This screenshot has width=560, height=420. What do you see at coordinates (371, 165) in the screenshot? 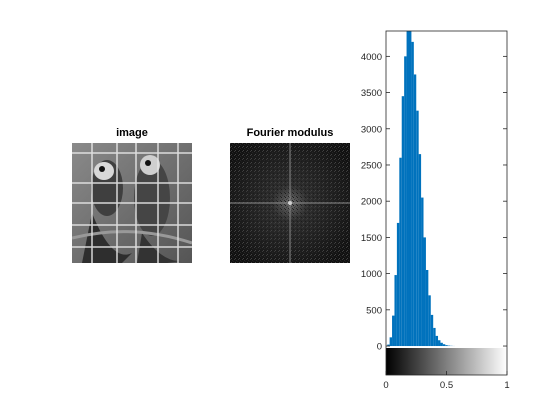
I see `y-tick-label: 2500` at bounding box center [371, 165].